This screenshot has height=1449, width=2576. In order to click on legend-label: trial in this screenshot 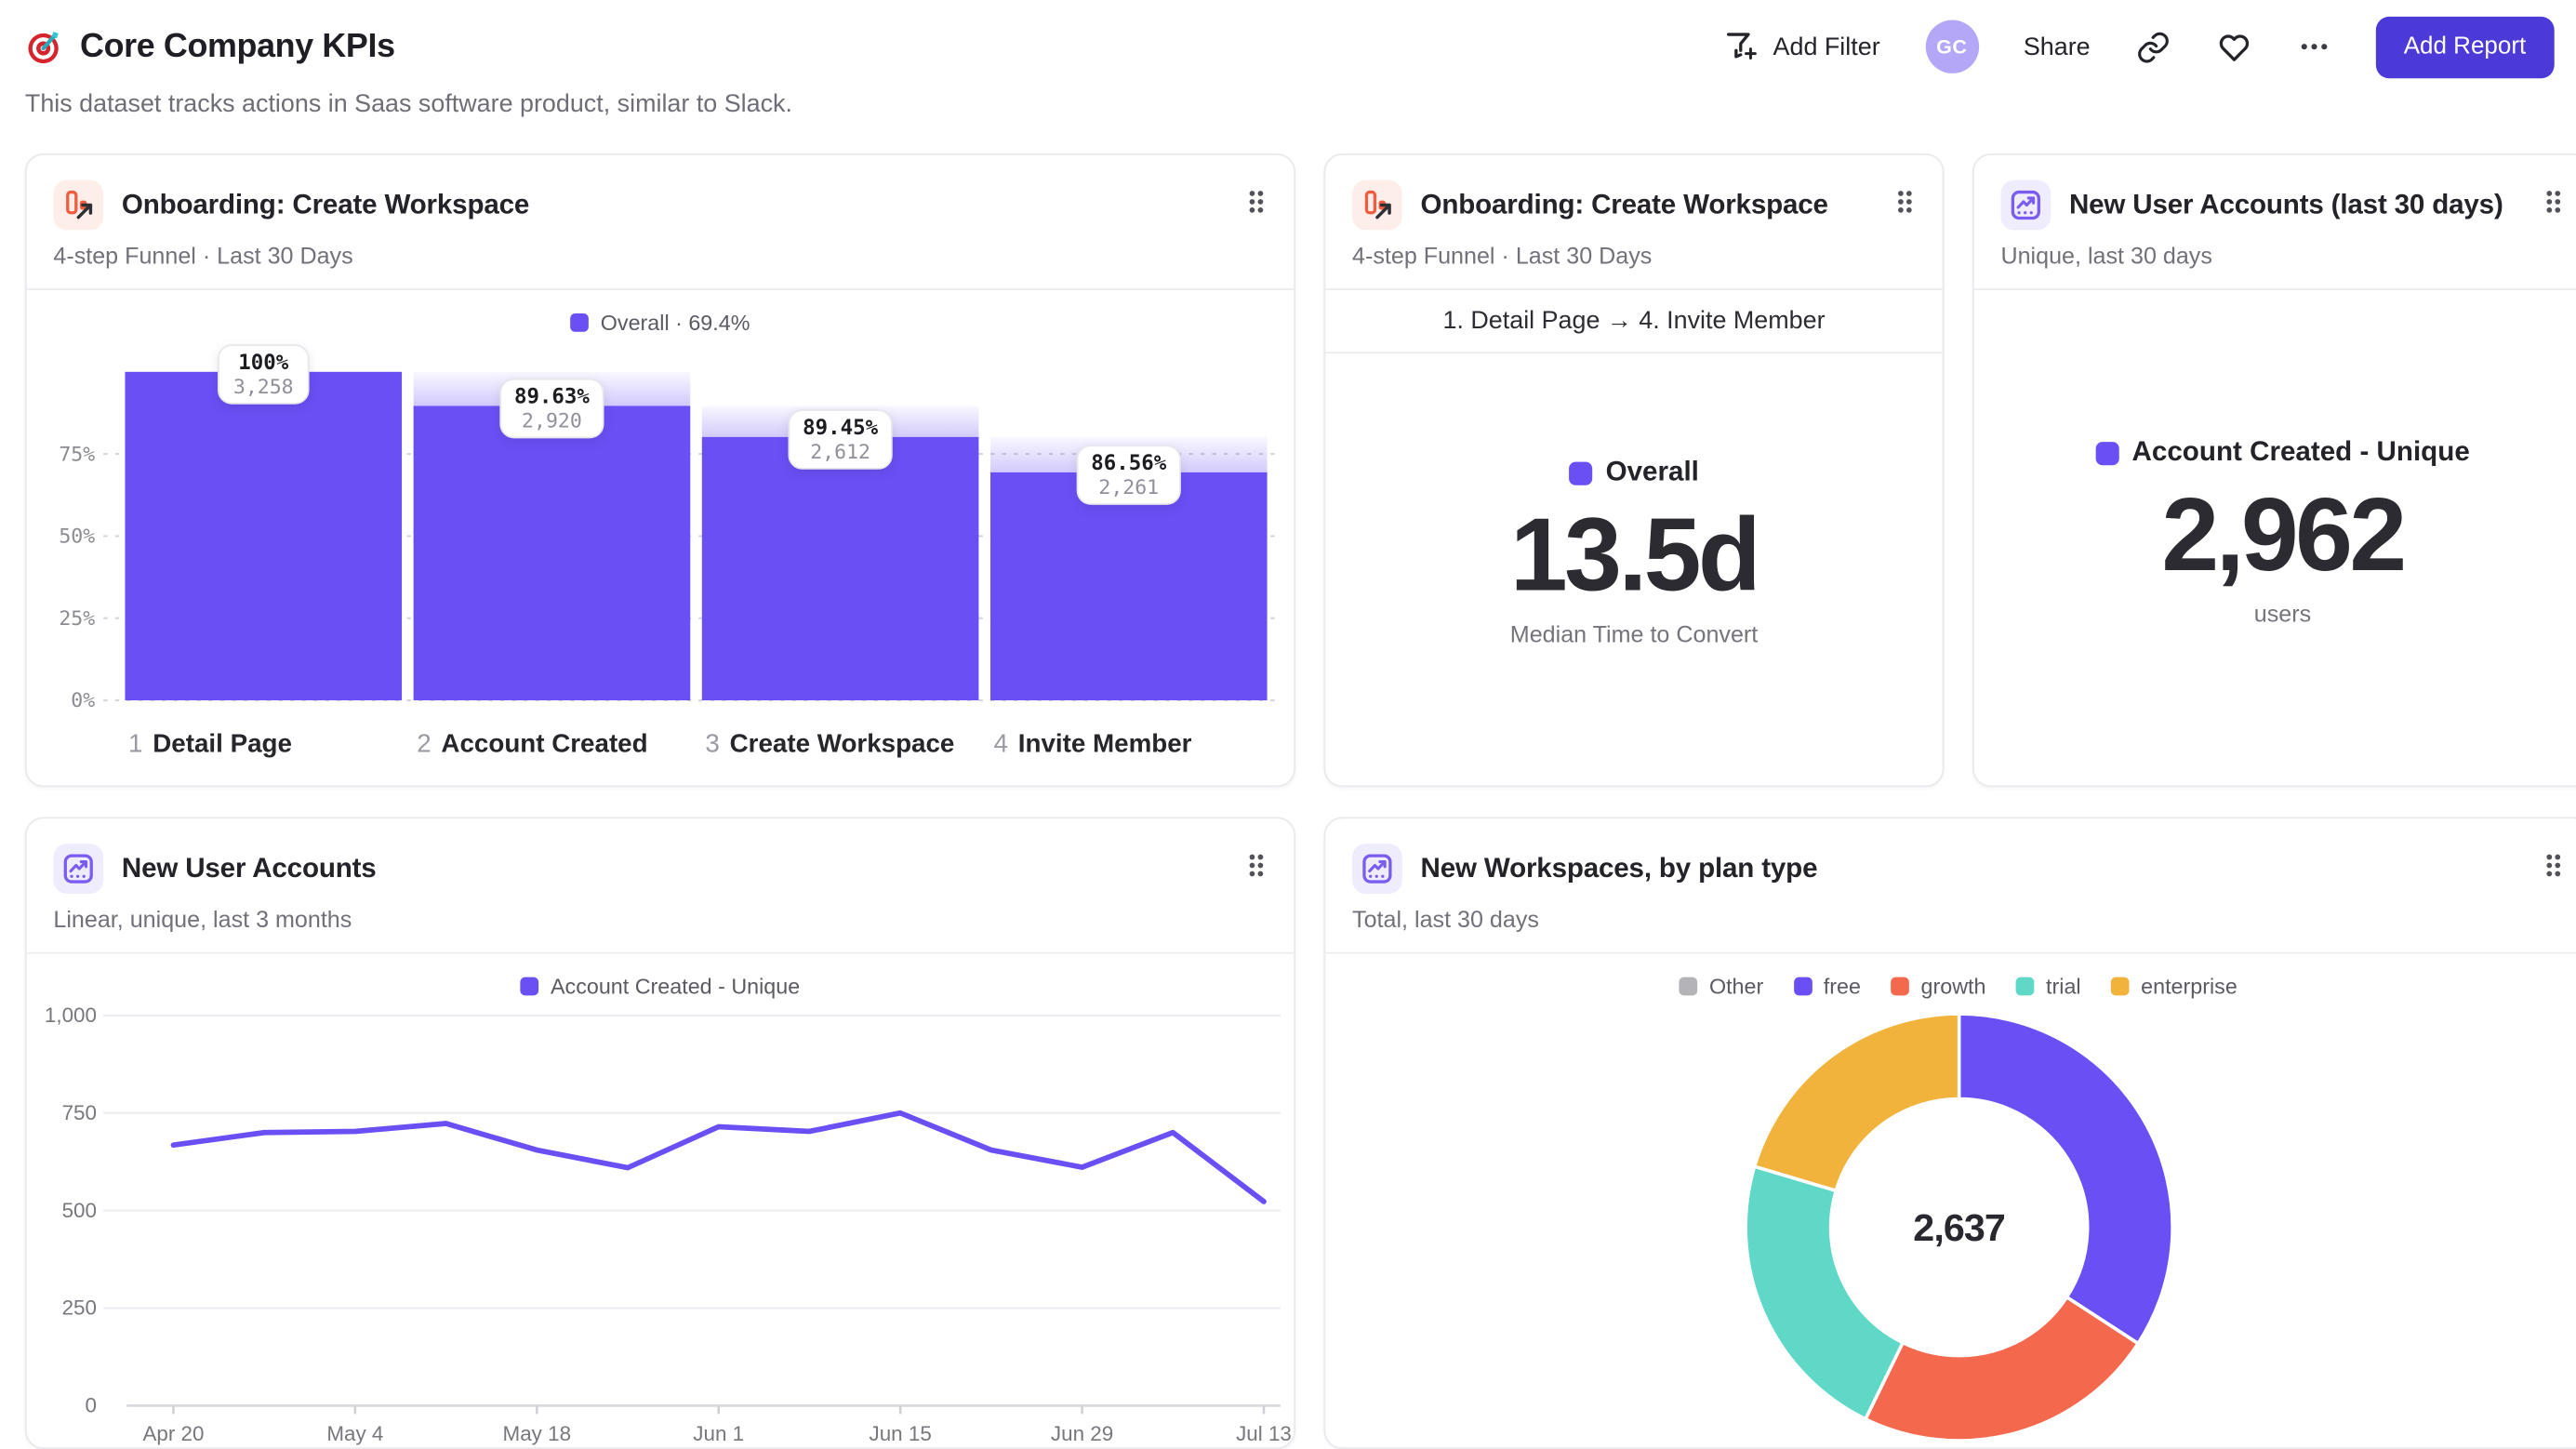, I will do `click(2063, 986)`.